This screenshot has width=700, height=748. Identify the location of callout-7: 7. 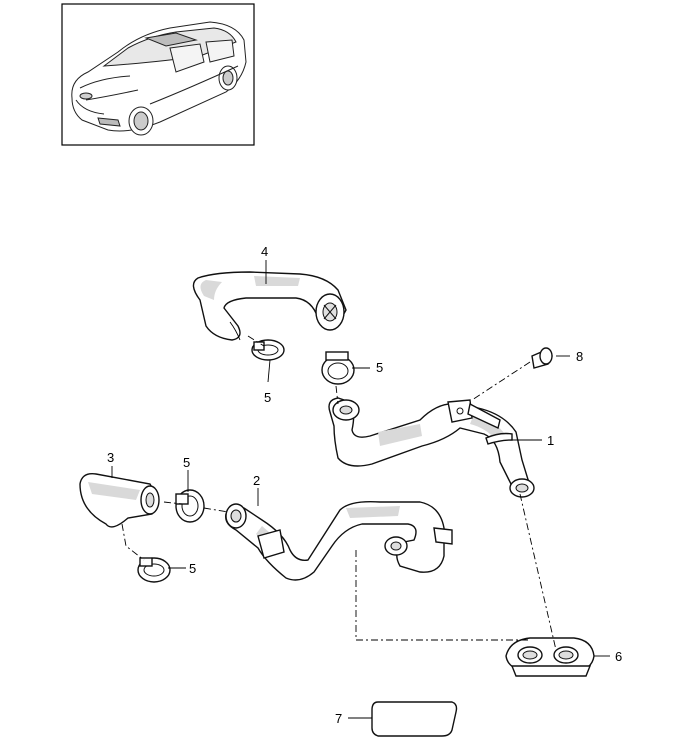
(338, 718).